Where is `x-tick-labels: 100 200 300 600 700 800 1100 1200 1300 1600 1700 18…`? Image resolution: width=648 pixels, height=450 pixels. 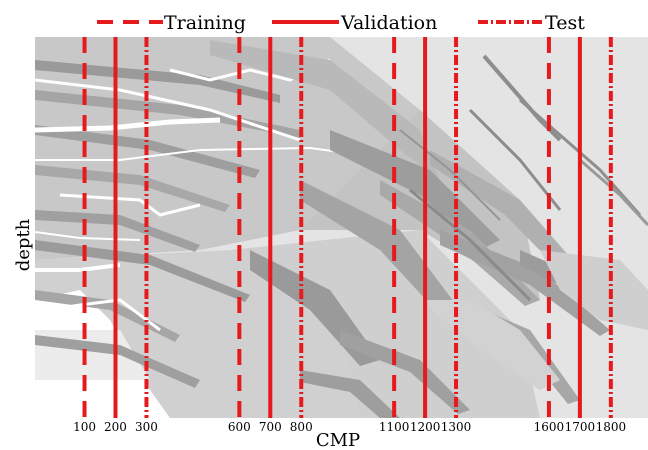
x-tick-labels: 100 200 300 600 700 800 1100 1200 1300 1600 1700 18… is located at coordinates (349, 427).